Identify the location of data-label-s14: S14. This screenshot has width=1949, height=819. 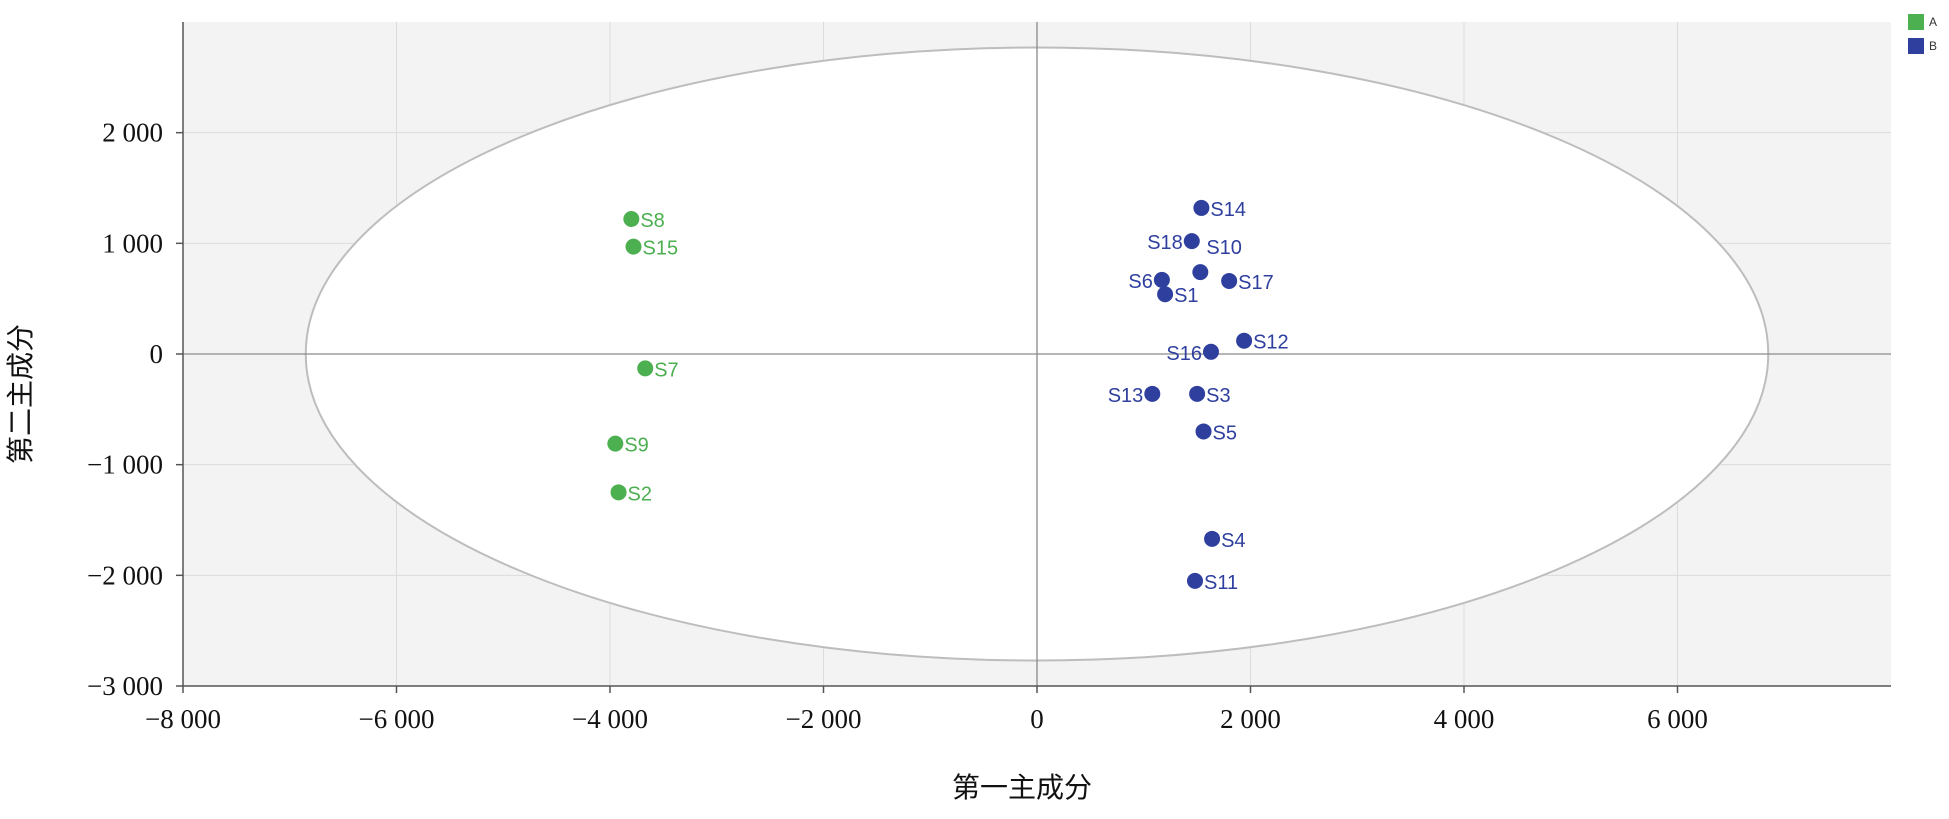
(1228, 210).